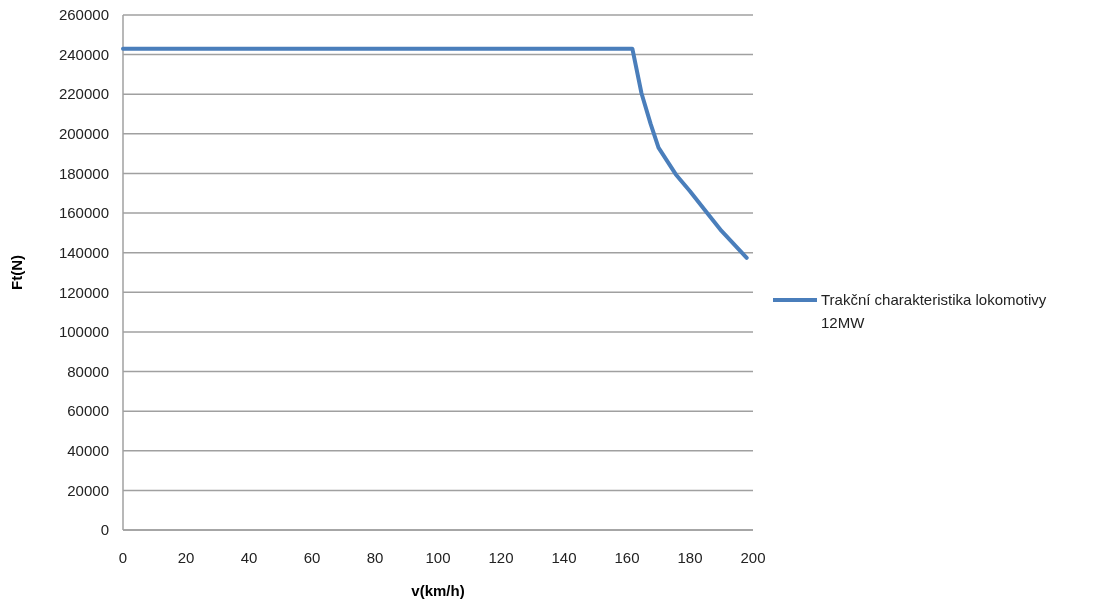 Image resolution: width=1112 pixels, height=606 pixels. Describe the element at coordinates (83, 15) in the screenshot. I see `y-tick-label: 260000` at that location.